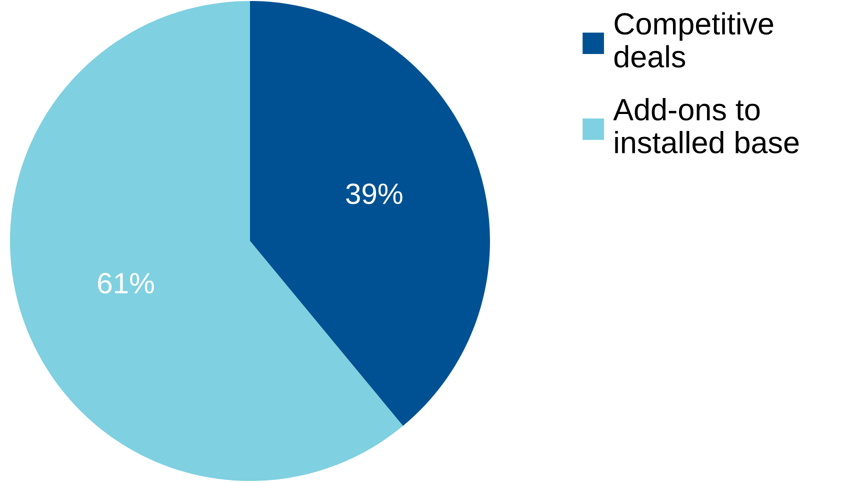 Image resolution: width=845 pixels, height=483 pixels. I want to click on data-label: 61%, so click(126, 283).